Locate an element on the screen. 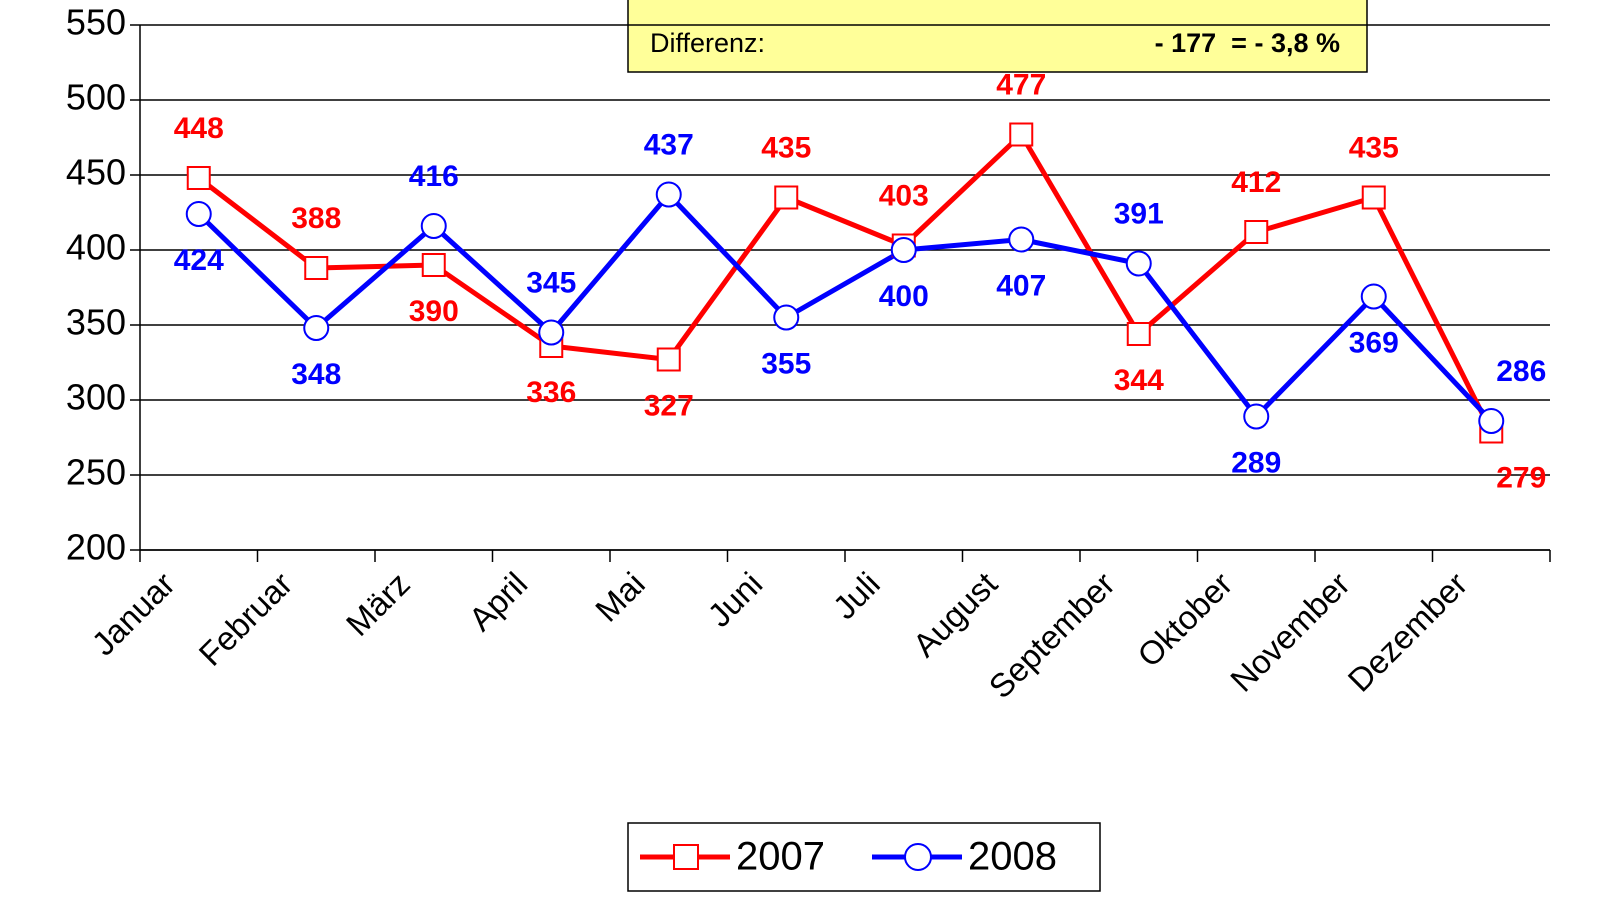 Image resolution: width=1608 pixels, height=914 pixels. data-label: 286 is located at coordinates (1521, 371).